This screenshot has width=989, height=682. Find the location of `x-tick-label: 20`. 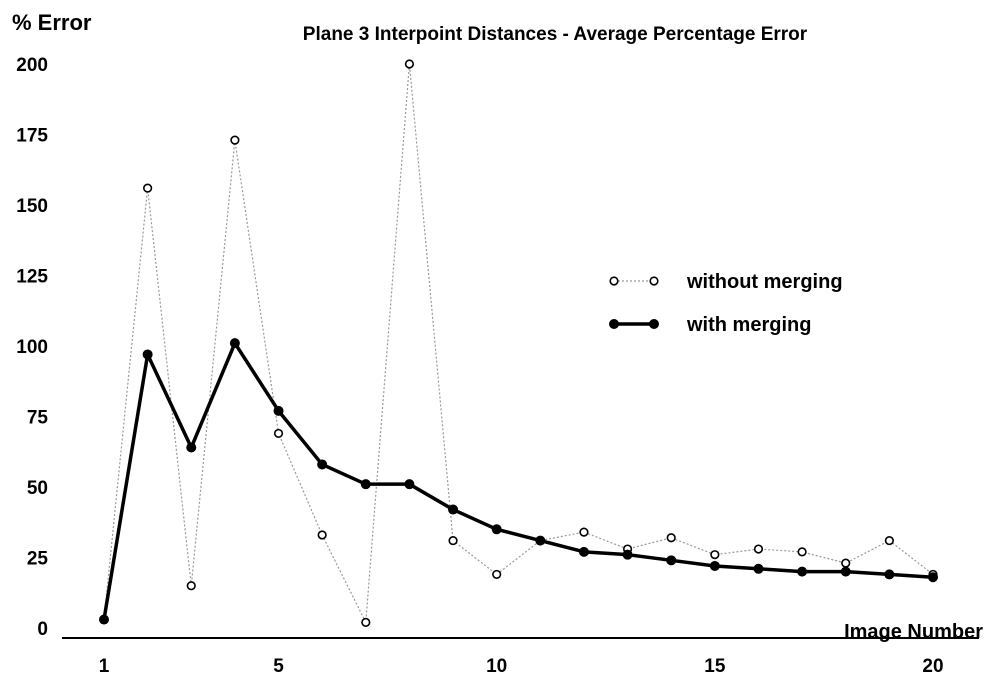

x-tick-label: 20 is located at coordinates (932, 666).